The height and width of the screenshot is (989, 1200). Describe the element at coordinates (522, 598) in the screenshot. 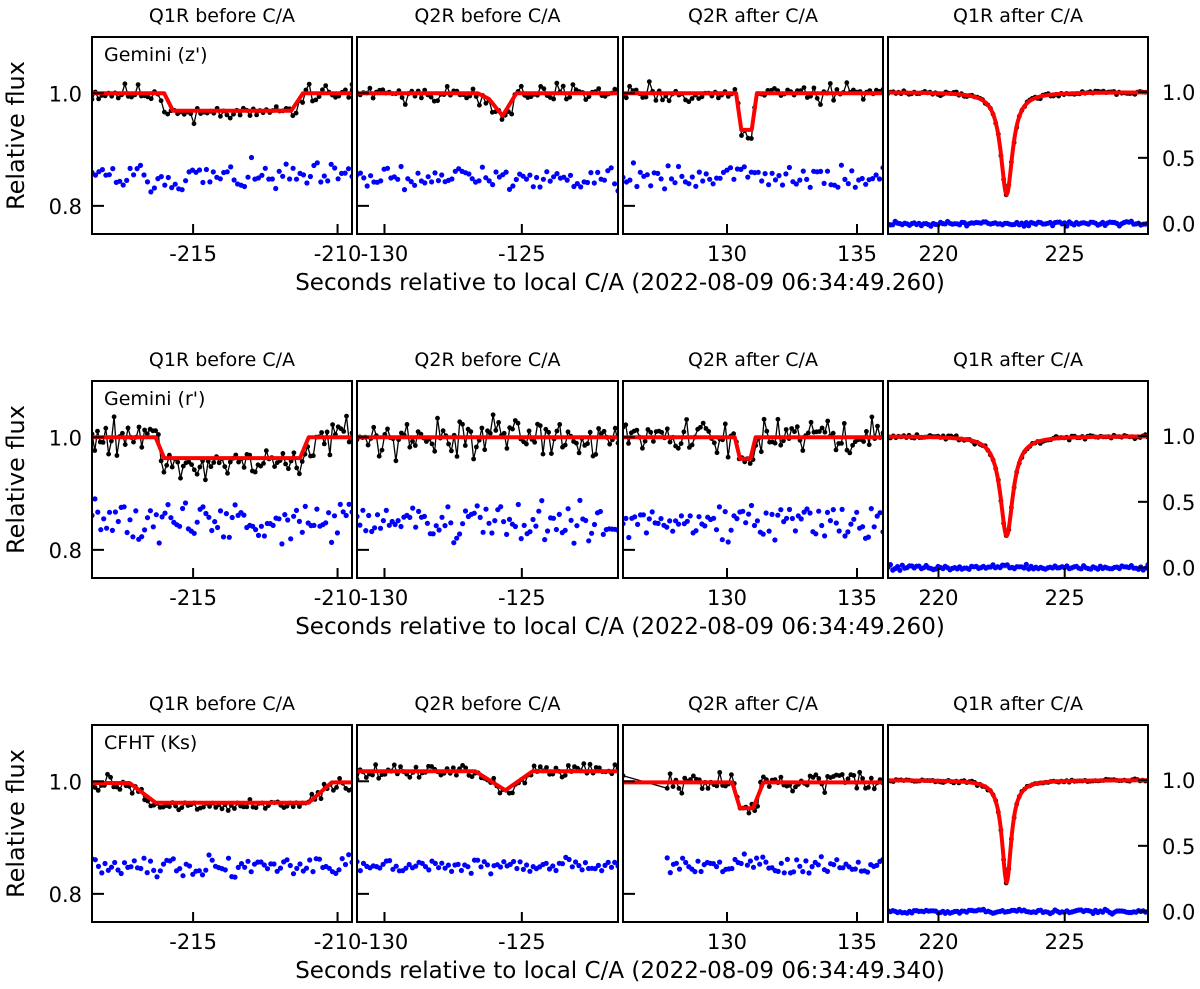

I see `x-tick-label: -125` at that location.